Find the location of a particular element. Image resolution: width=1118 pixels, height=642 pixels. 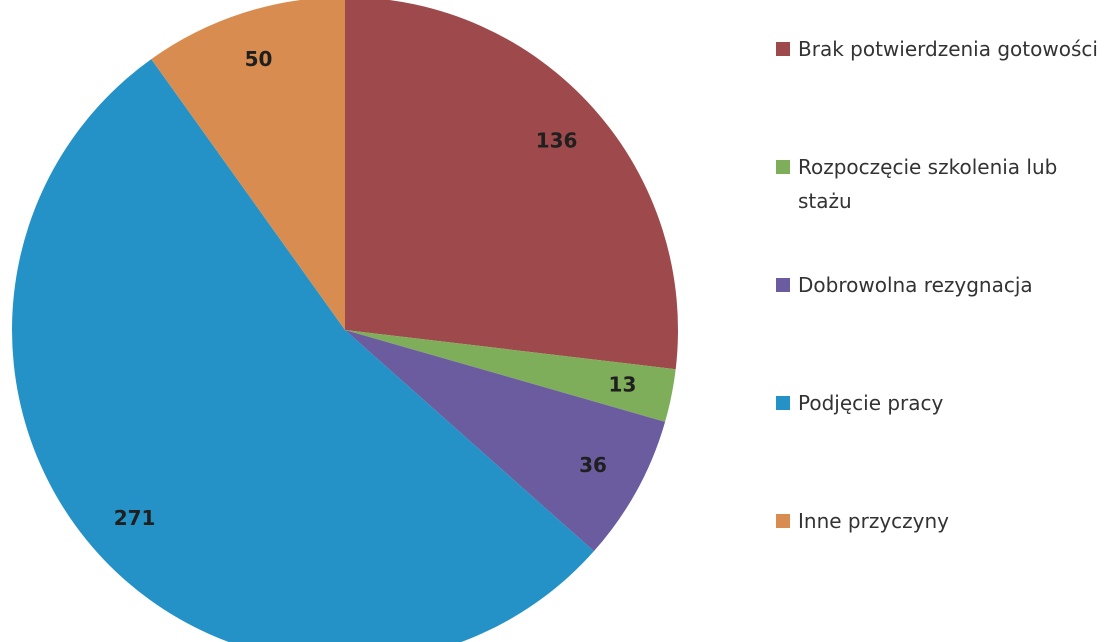

legend-label: Dobrowolna rezygnacja is located at coordinates (915, 285).